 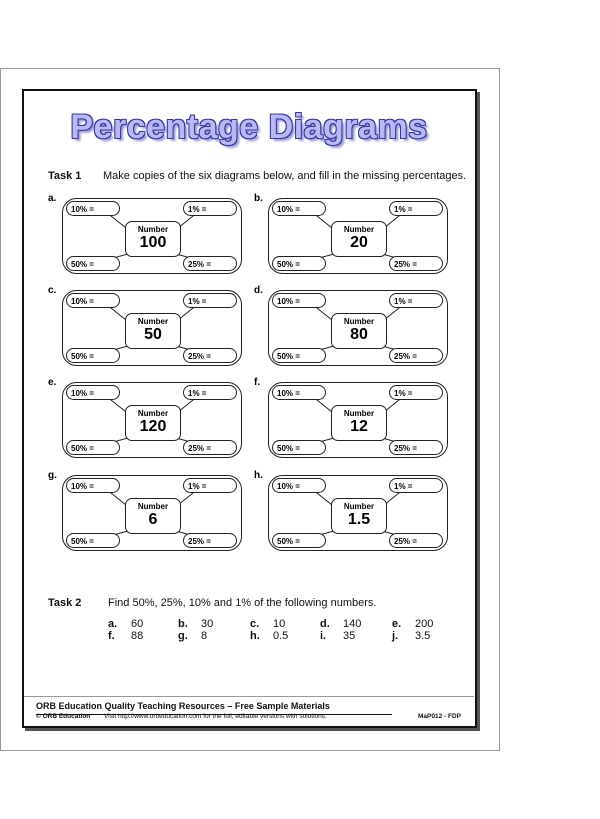 What do you see at coordinates (255, 636) in the screenshot?
I see `task2-item-letter: h.` at bounding box center [255, 636].